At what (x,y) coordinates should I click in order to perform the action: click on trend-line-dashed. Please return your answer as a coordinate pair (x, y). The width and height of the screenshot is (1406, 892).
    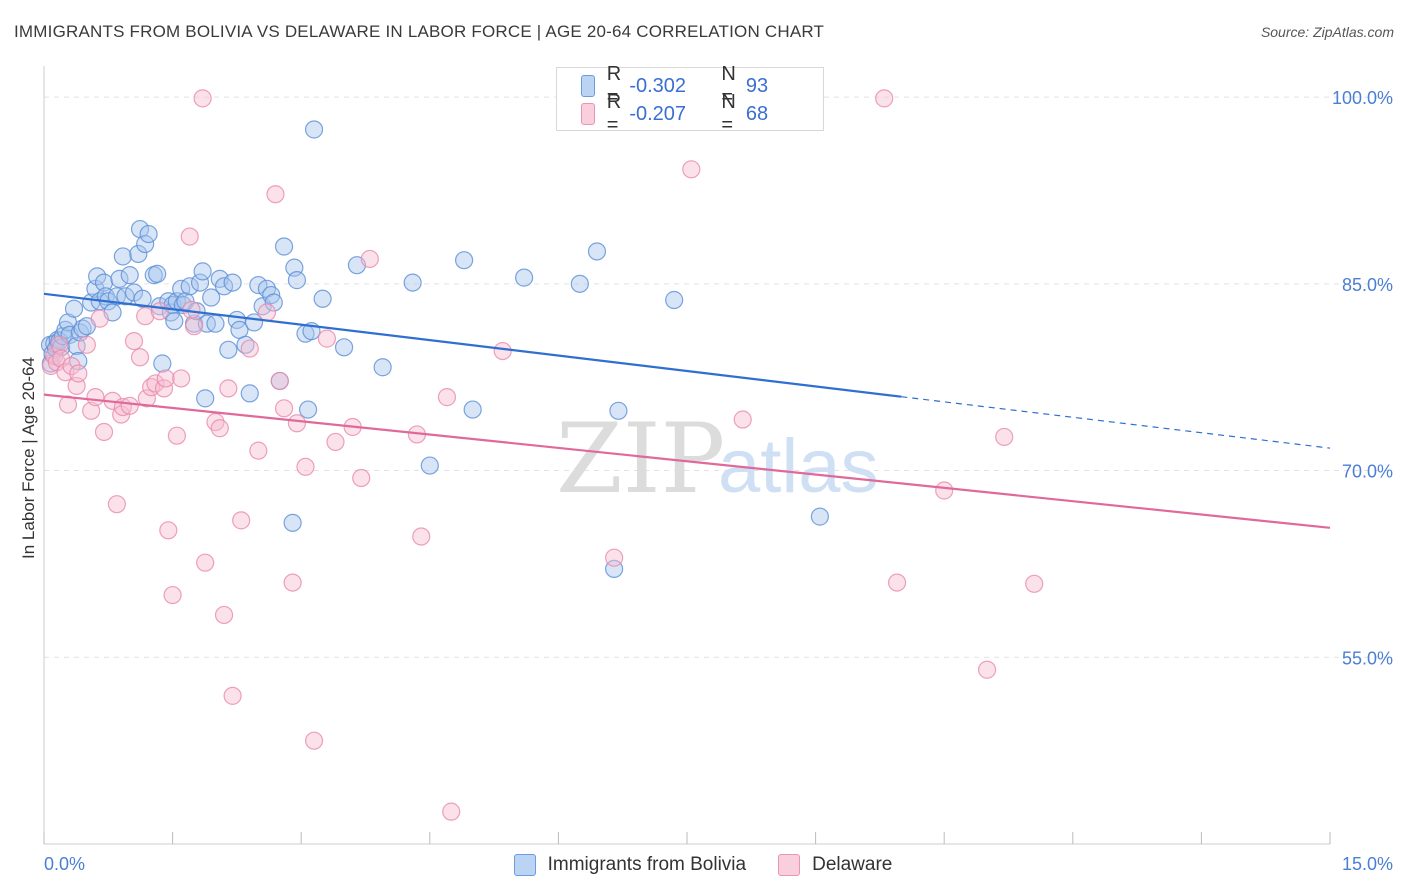
    Looking at the image, I should click on (1116, 422).